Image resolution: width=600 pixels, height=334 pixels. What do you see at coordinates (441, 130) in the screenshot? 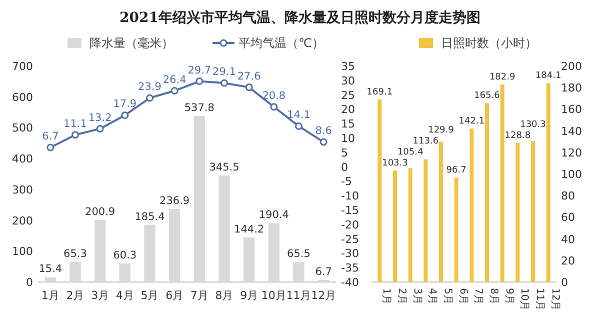
I see `data-label: 129.9` at bounding box center [441, 130].